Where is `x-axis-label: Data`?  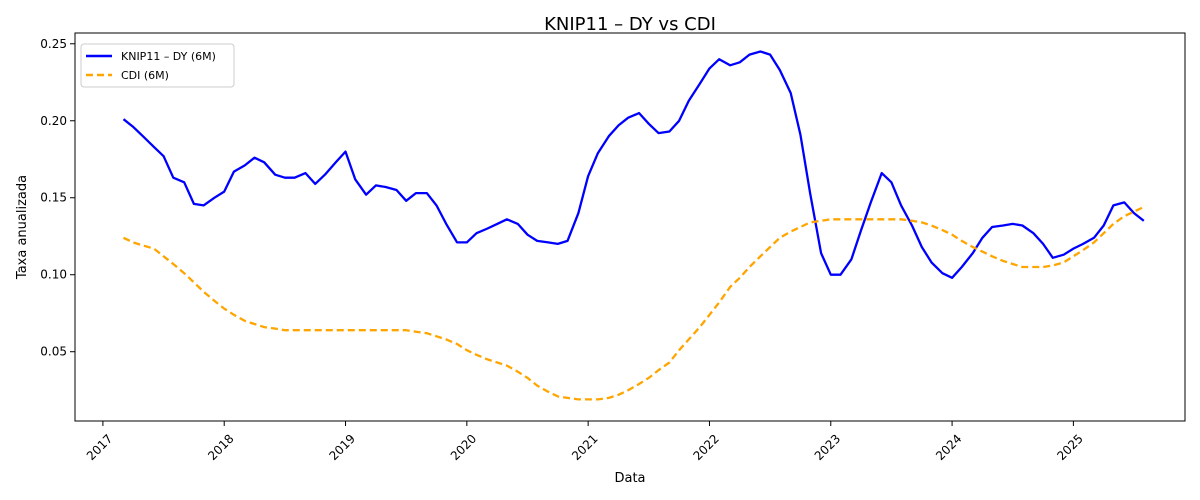 x-axis-label: Data is located at coordinates (629, 478).